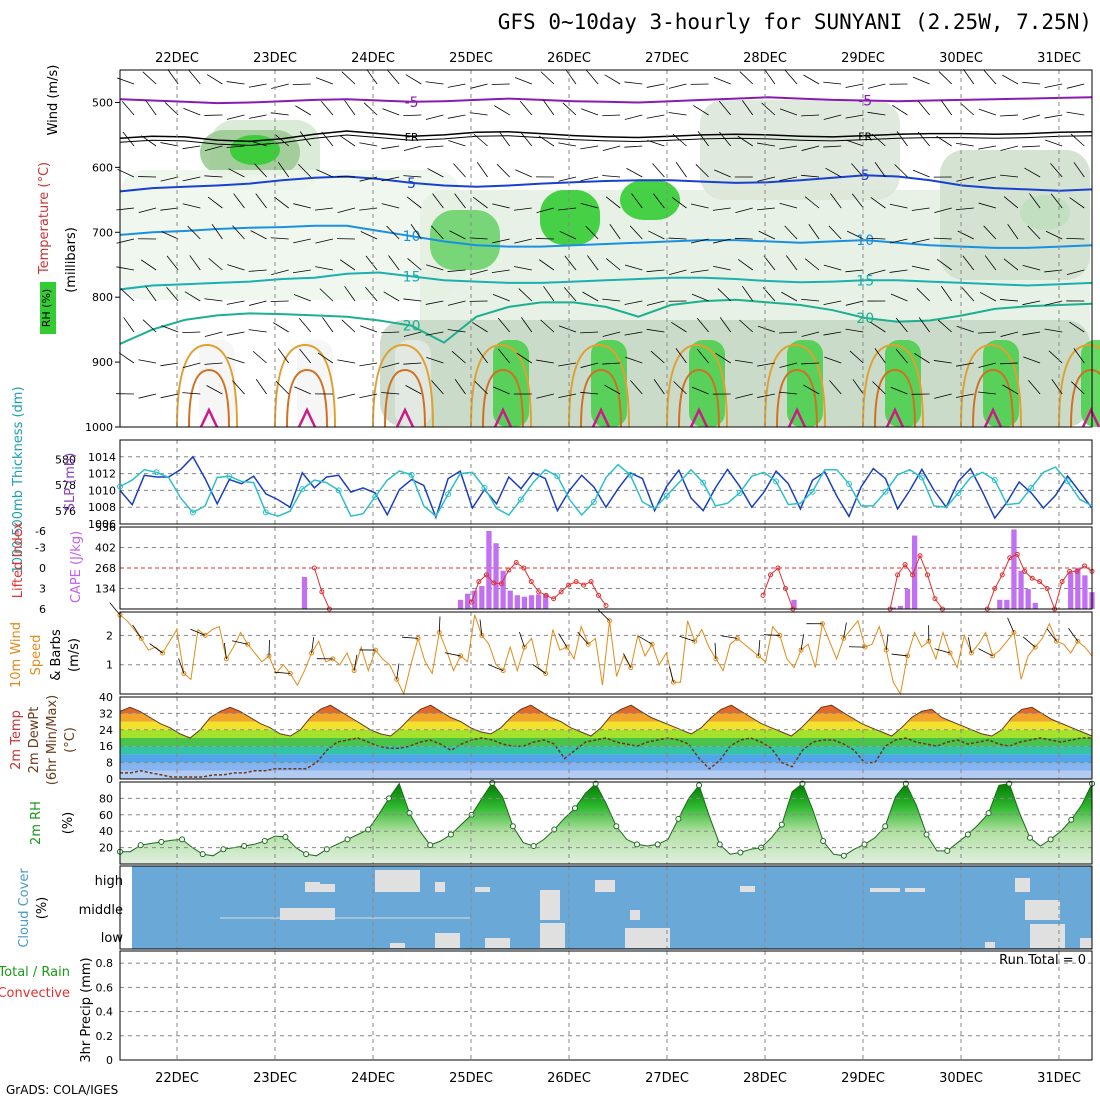 The image size is (1100, 1100). What do you see at coordinates (40, 531) in the screenshot?
I see `li-tick-top: -6` at bounding box center [40, 531].